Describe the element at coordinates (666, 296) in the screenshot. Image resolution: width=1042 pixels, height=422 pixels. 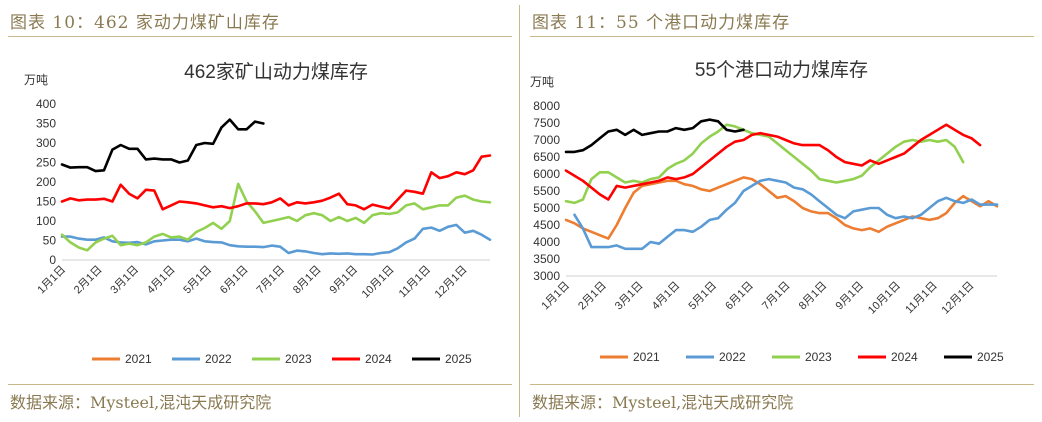
I see `right-x-tick-label: 4月1日` at that location.